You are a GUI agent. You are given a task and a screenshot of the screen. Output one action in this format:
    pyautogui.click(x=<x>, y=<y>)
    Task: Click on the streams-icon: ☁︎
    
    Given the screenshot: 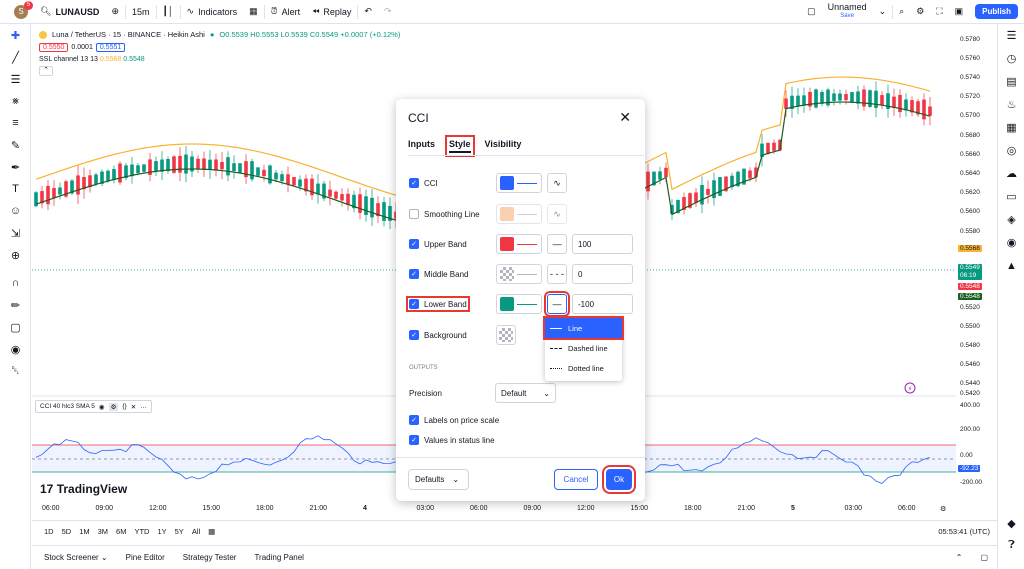 What is the action you would take?
    pyautogui.click(x=1011, y=174)
    